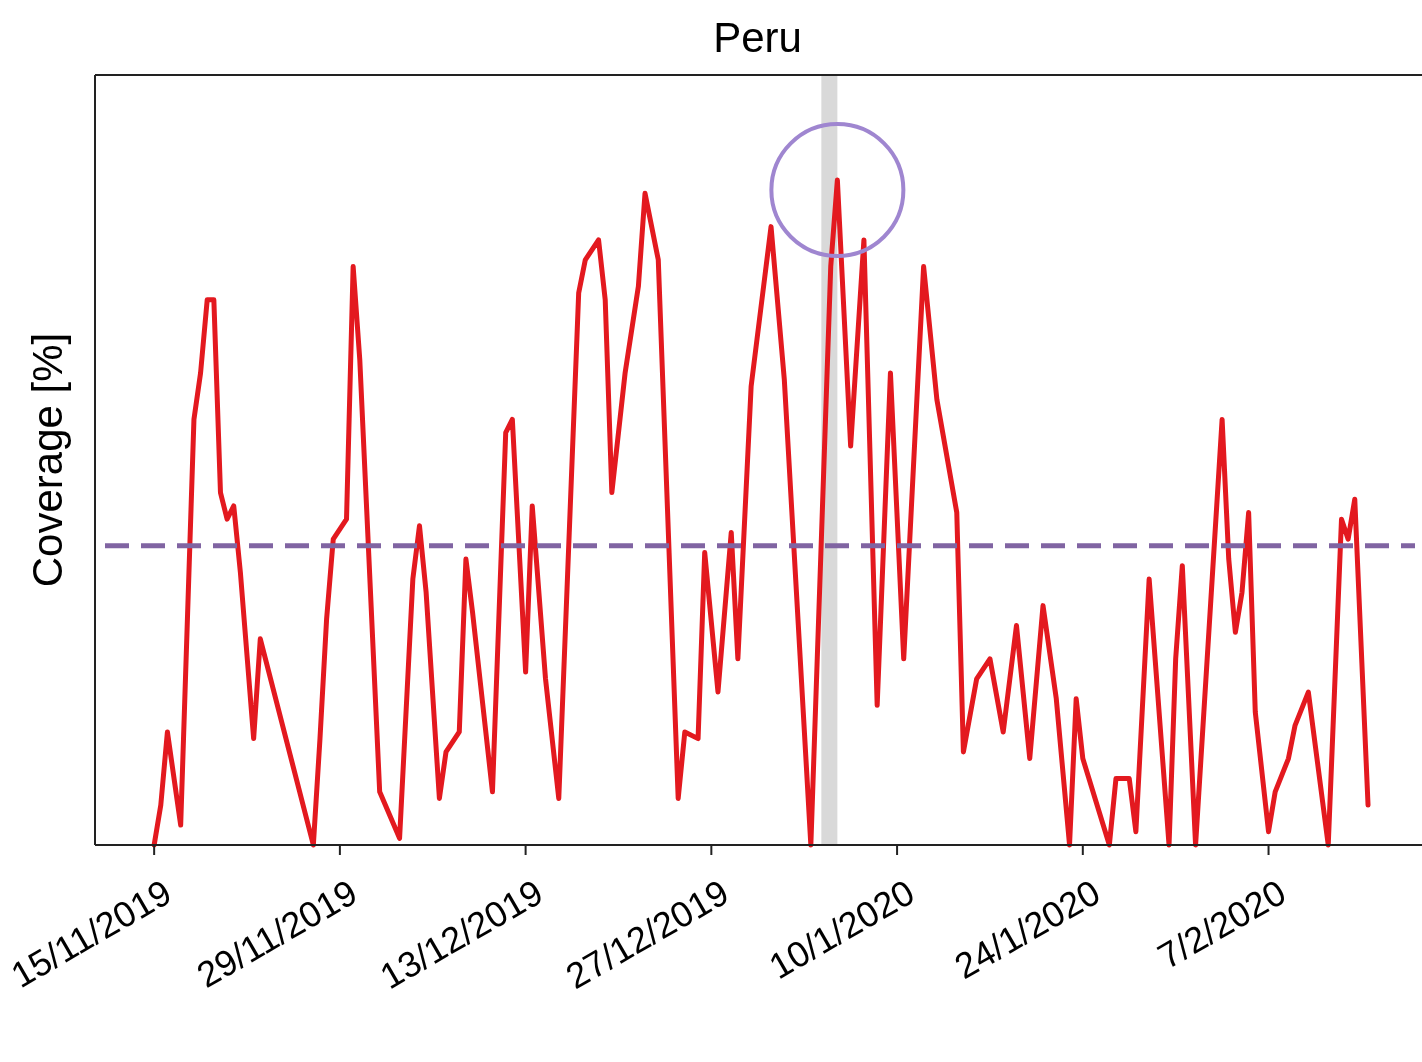 This screenshot has height=1062, width=1422. What do you see at coordinates (757, 37) in the screenshot?
I see `chart-title: Peru` at bounding box center [757, 37].